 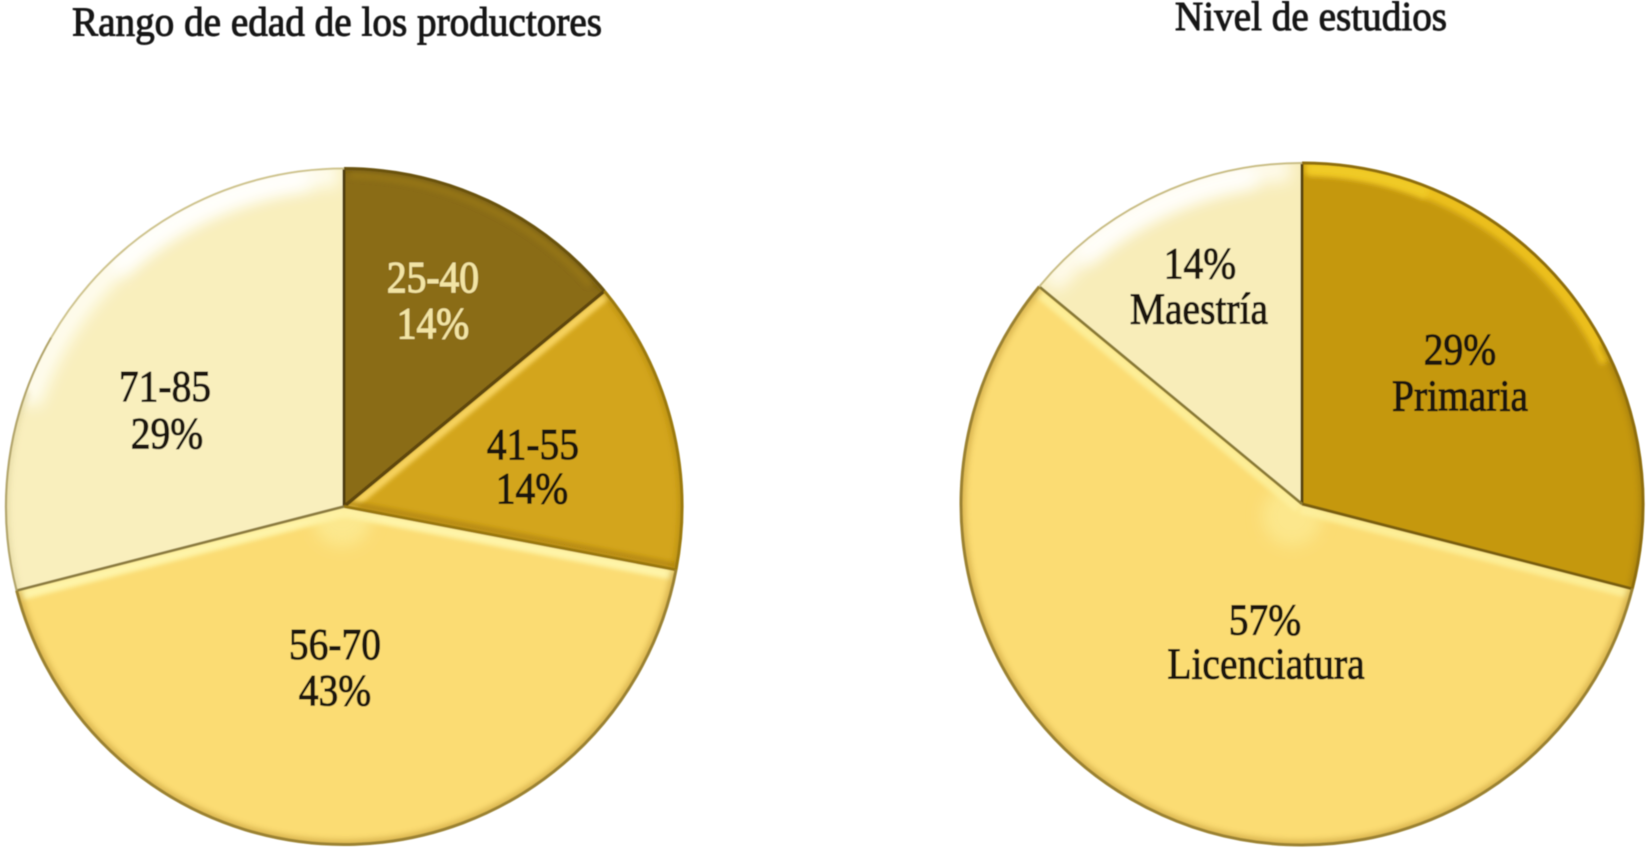 What do you see at coordinates (1265, 621) in the screenshot?
I see `svg-text: 57%` at bounding box center [1265, 621].